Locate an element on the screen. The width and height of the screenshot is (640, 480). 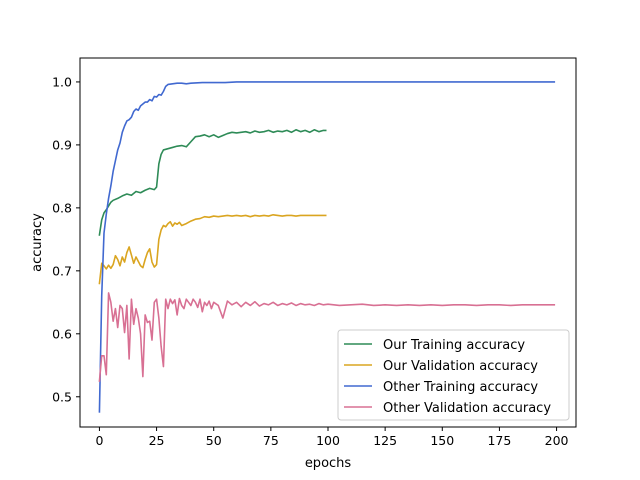
y-tick-label-2: 0.7 is located at coordinates (62, 270).